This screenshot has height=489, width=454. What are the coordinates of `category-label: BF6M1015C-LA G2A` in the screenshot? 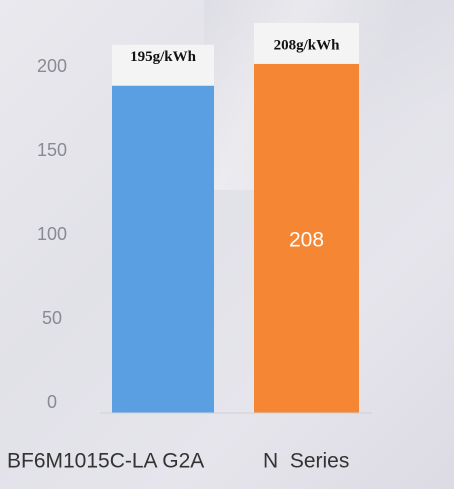 It's located at (105, 461).